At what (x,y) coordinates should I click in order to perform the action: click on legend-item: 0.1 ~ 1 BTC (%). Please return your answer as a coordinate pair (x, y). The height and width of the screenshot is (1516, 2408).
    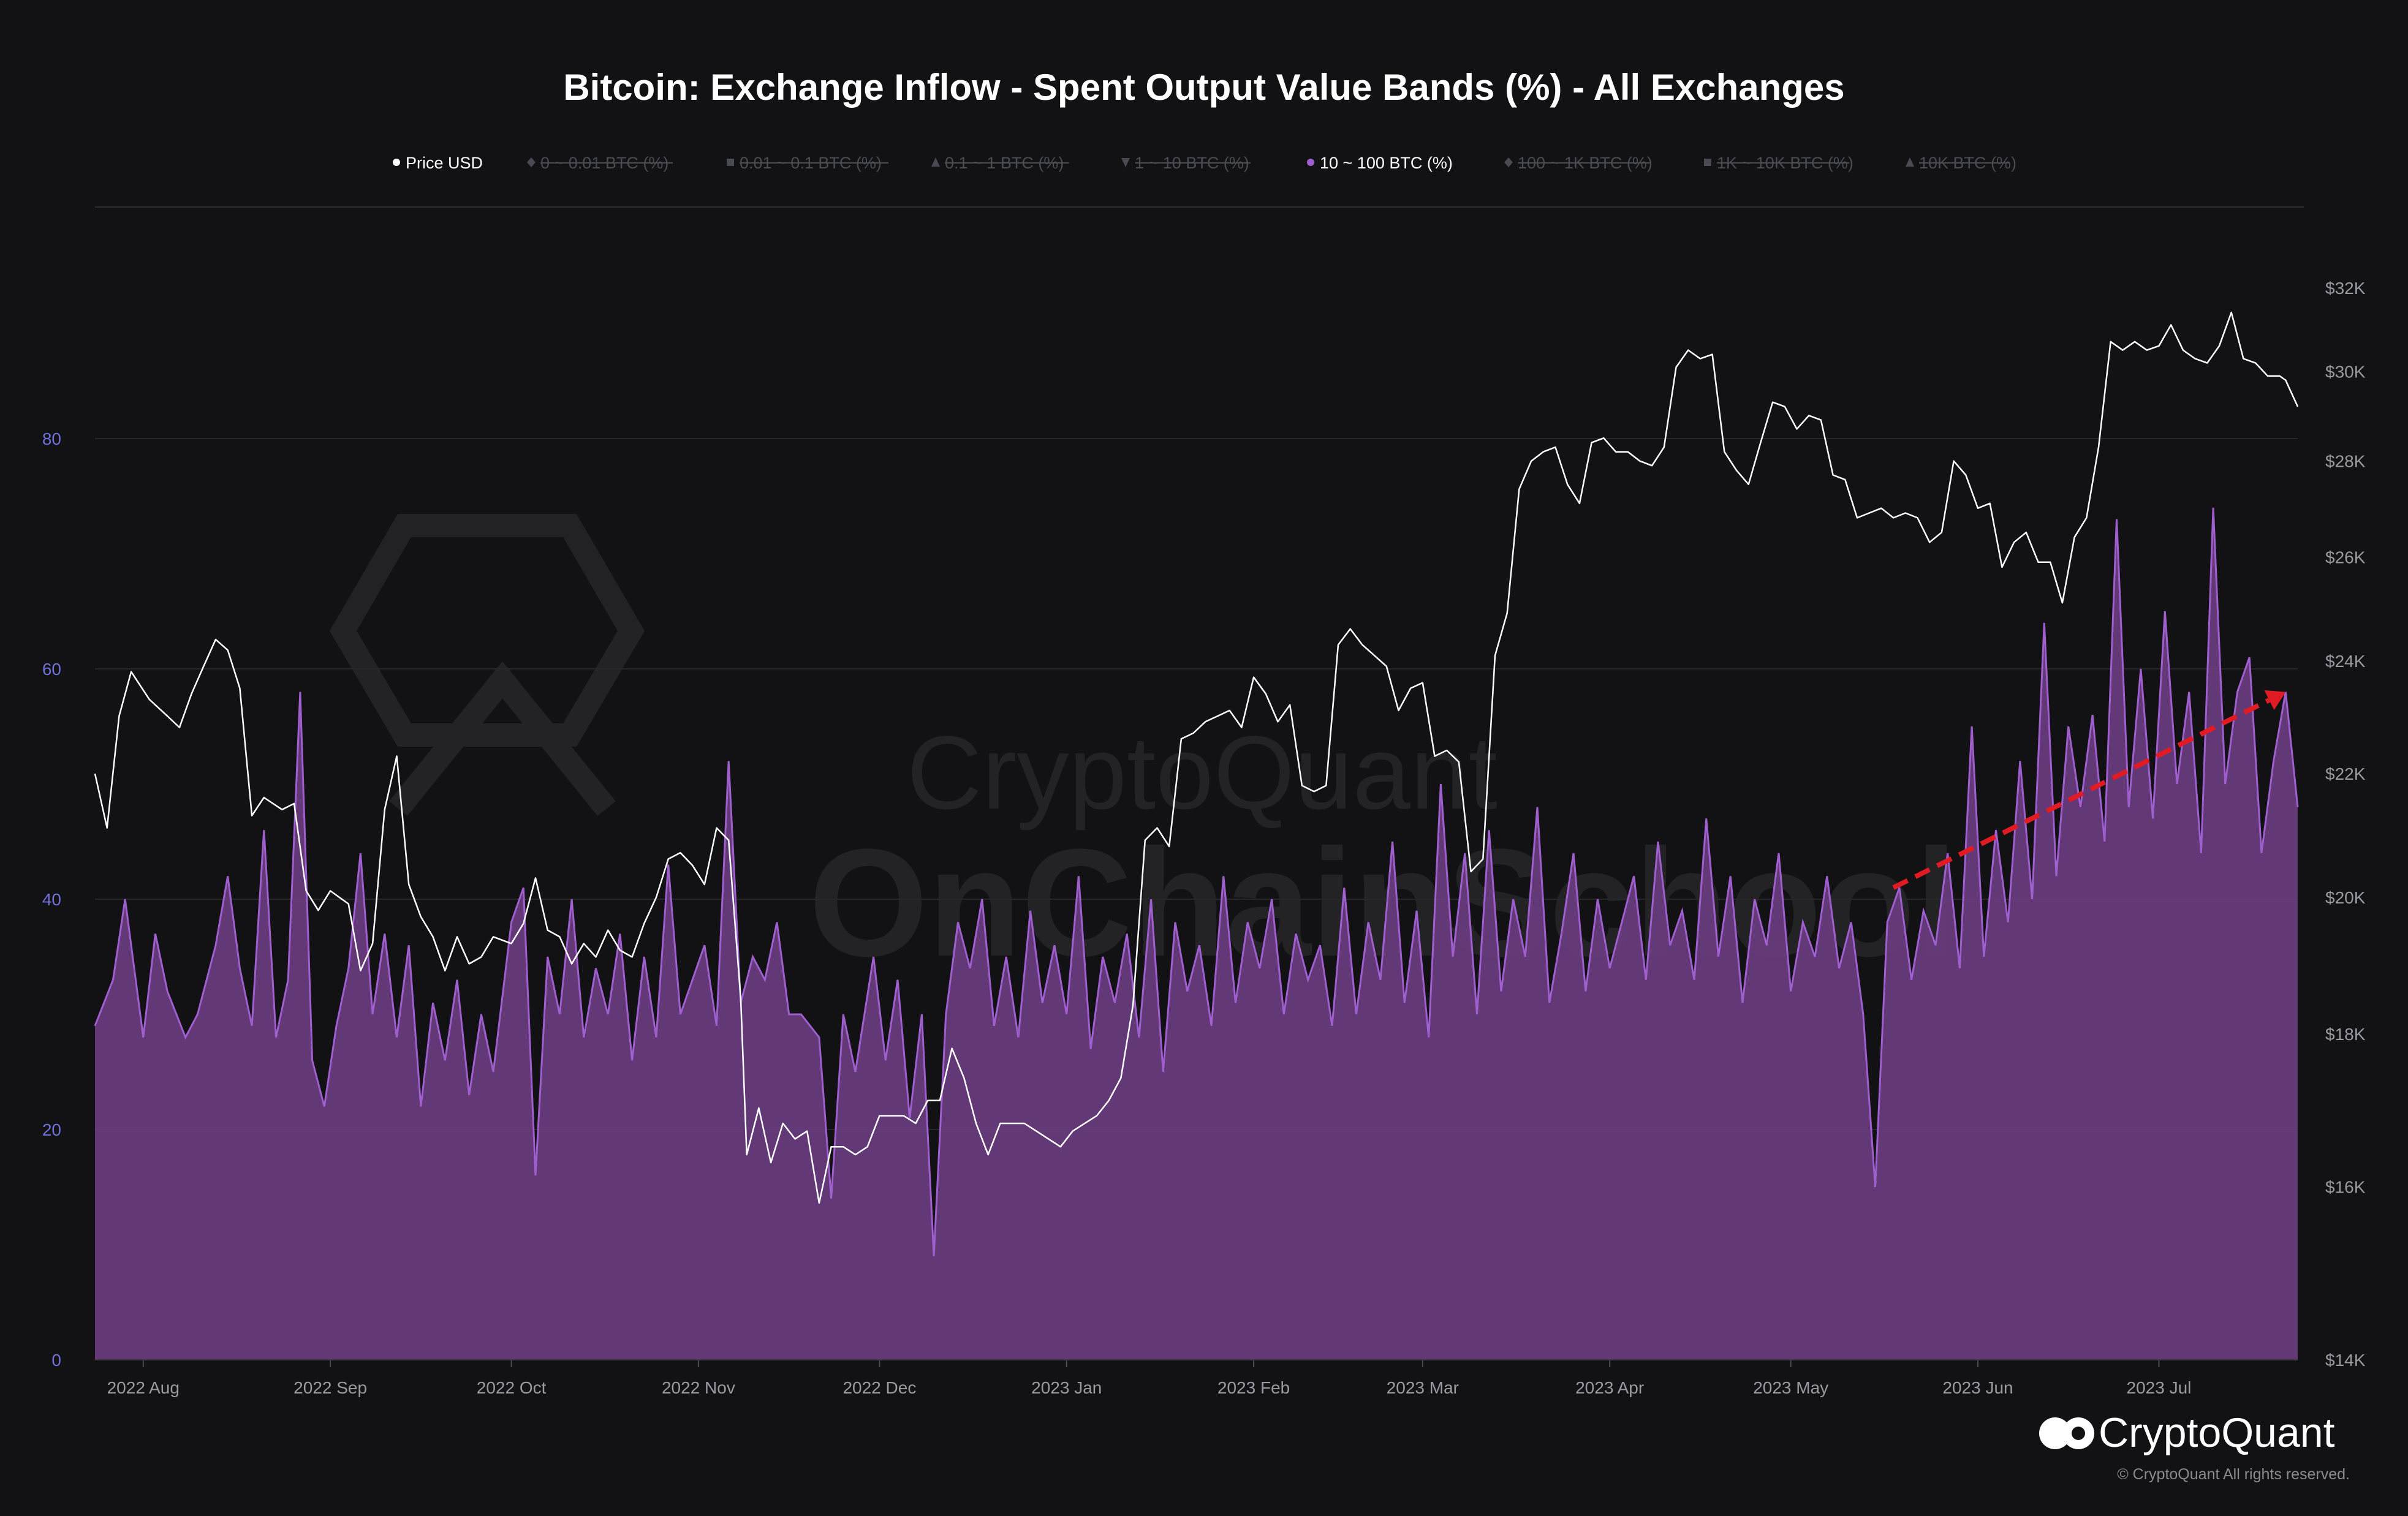
    Looking at the image, I should click on (1000, 163).